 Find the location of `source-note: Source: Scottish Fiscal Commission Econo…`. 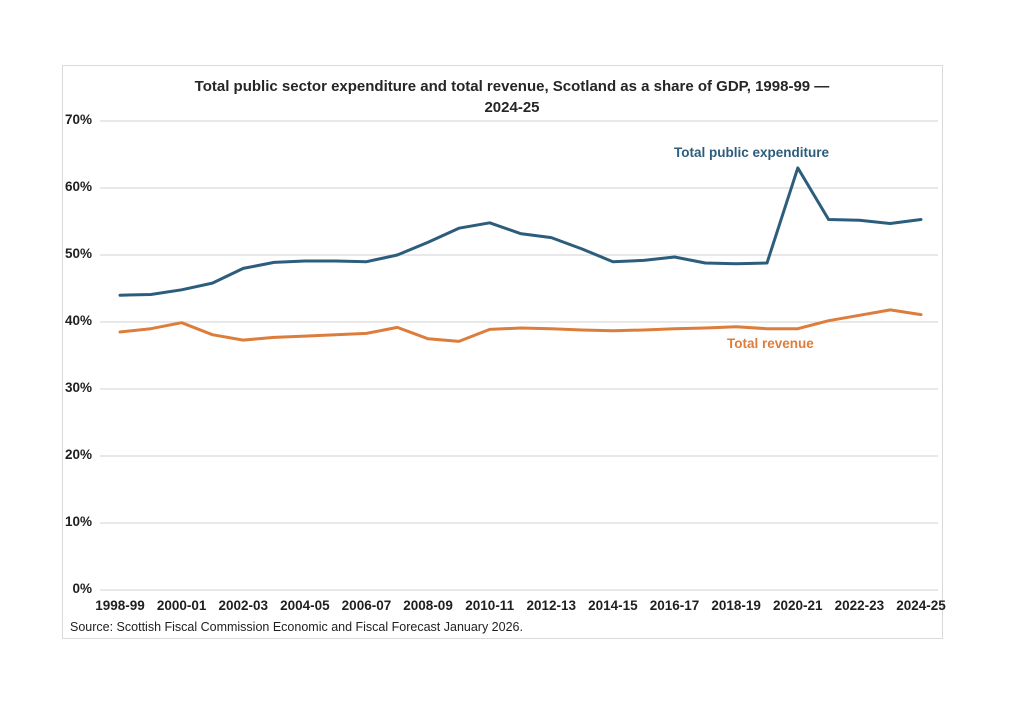

source-note: Source: Scottish Fiscal Commission Econo… is located at coordinates (296, 627).